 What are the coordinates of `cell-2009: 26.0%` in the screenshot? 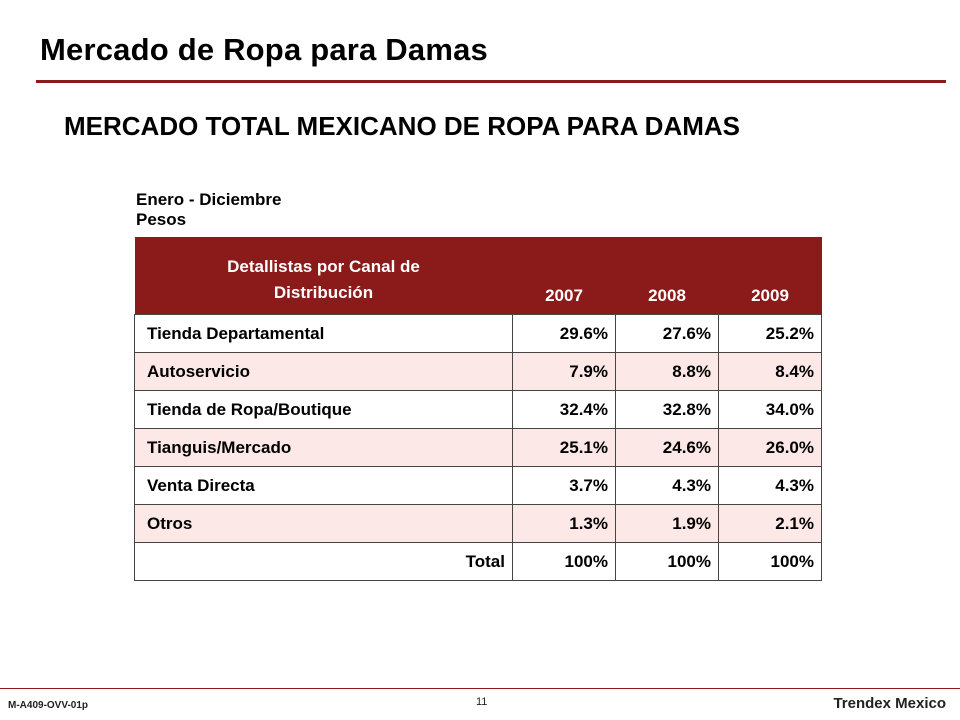 It's located at (770, 447).